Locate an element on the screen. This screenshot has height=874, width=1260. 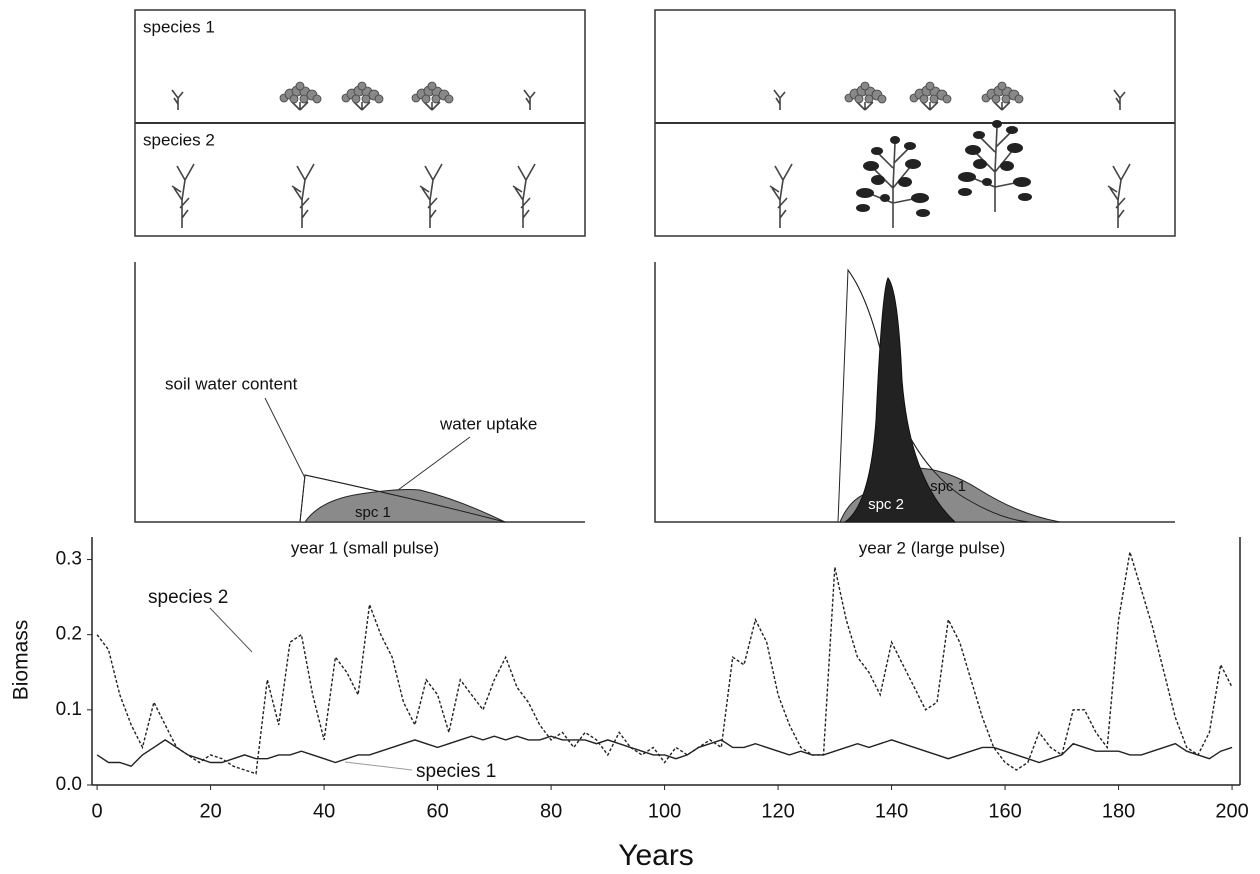
x-tick-label: 0 is located at coordinates (97, 811).